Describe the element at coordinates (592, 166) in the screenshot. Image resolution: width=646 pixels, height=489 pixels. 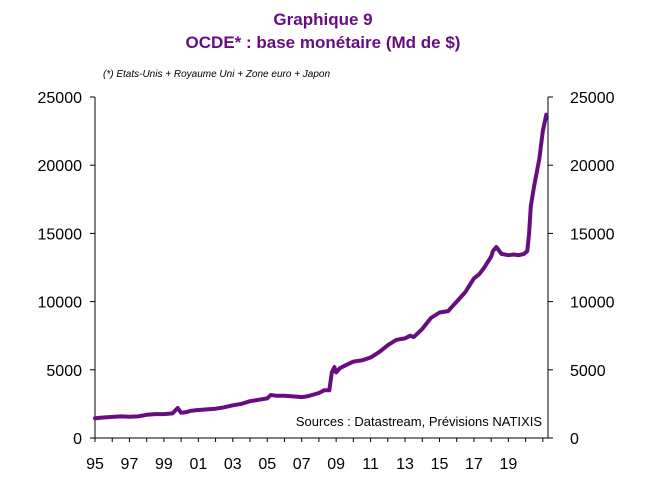
I see `y-tick-label-right: 20000` at that location.